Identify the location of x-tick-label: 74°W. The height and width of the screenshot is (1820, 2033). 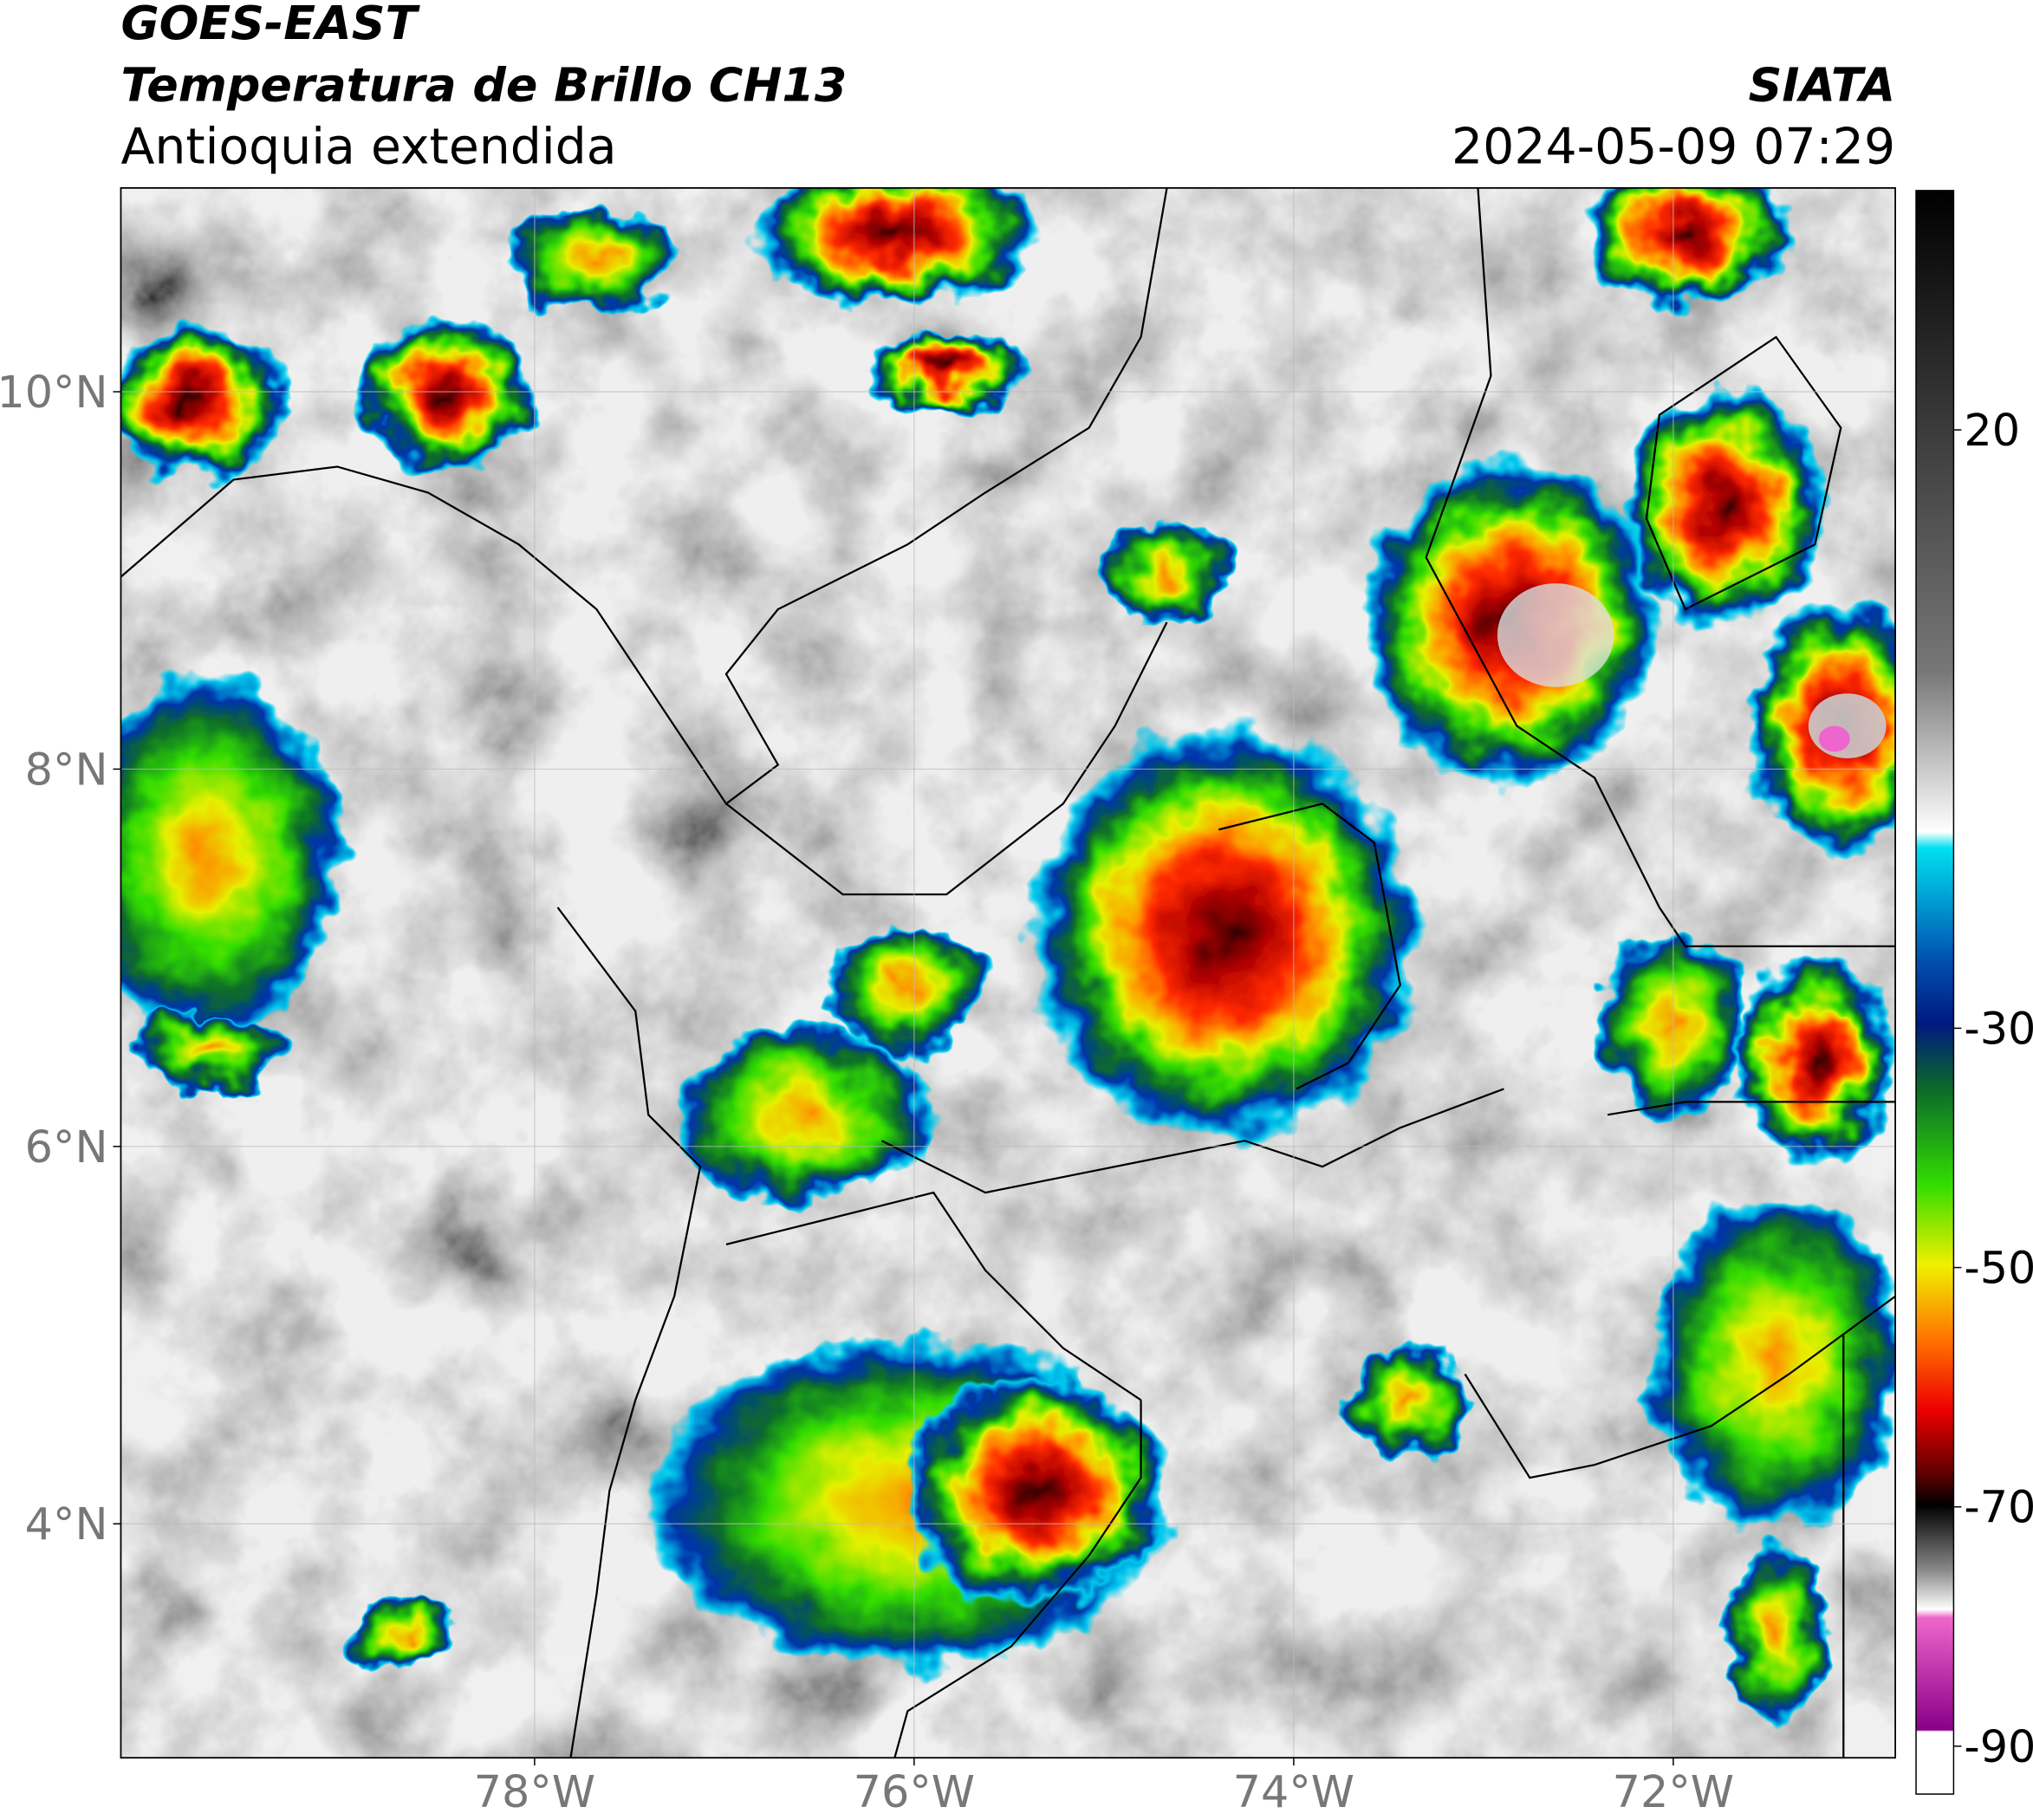
(1293, 1791).